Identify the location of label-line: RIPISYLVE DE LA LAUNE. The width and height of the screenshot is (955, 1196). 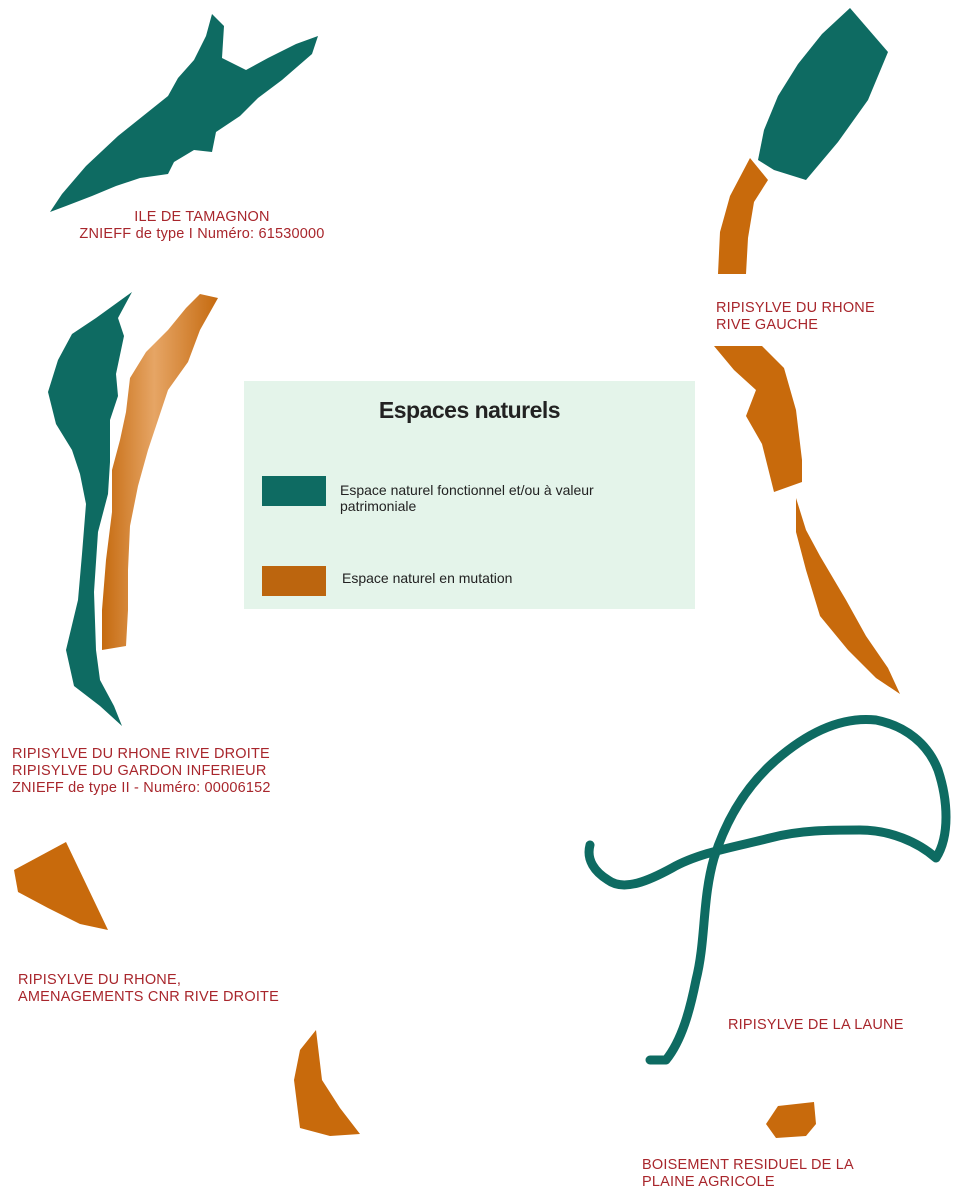
(816, 1025).